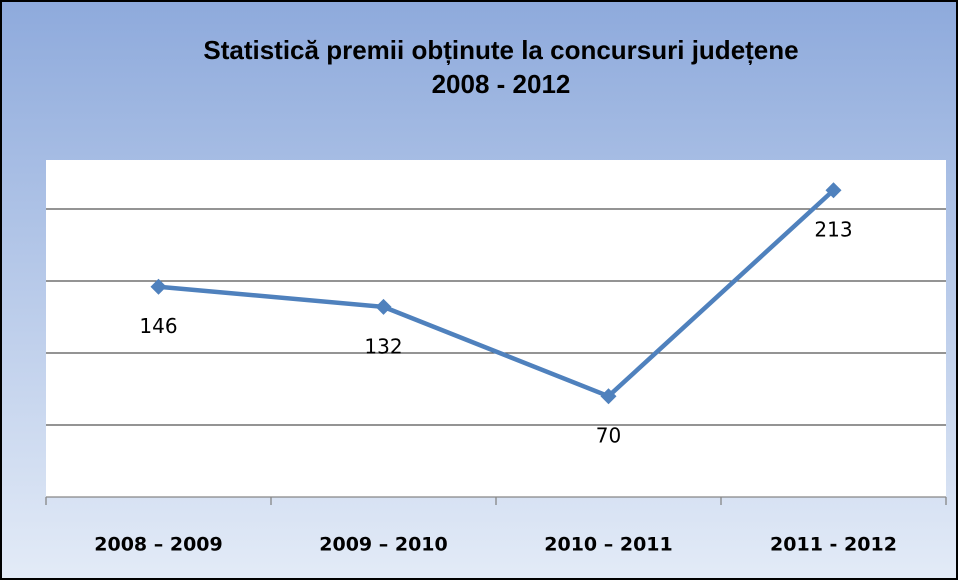  Describe the element at coordinates (608, 436) in the screenshot. I see `data-label: 70` at that location.